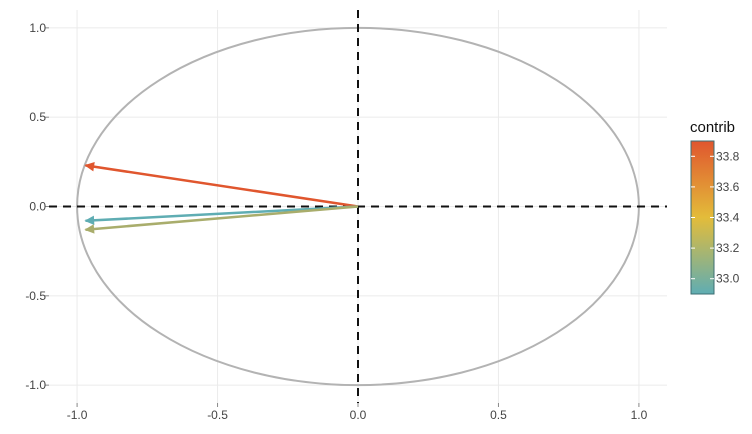  I want to click on legend-tick-label: 33.0, so click(728, 279).